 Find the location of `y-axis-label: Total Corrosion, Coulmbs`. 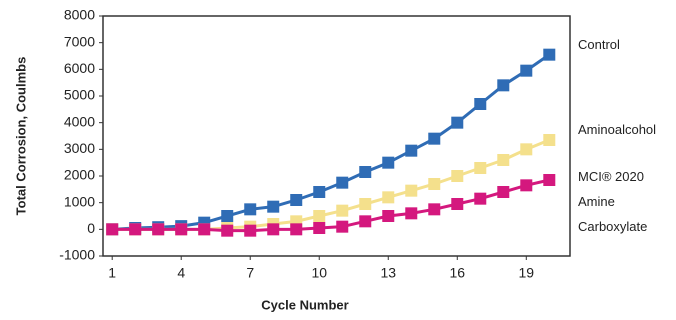

y-axis-label: Total Corrosion, Coulmbs is located at coordinates (20, 136).